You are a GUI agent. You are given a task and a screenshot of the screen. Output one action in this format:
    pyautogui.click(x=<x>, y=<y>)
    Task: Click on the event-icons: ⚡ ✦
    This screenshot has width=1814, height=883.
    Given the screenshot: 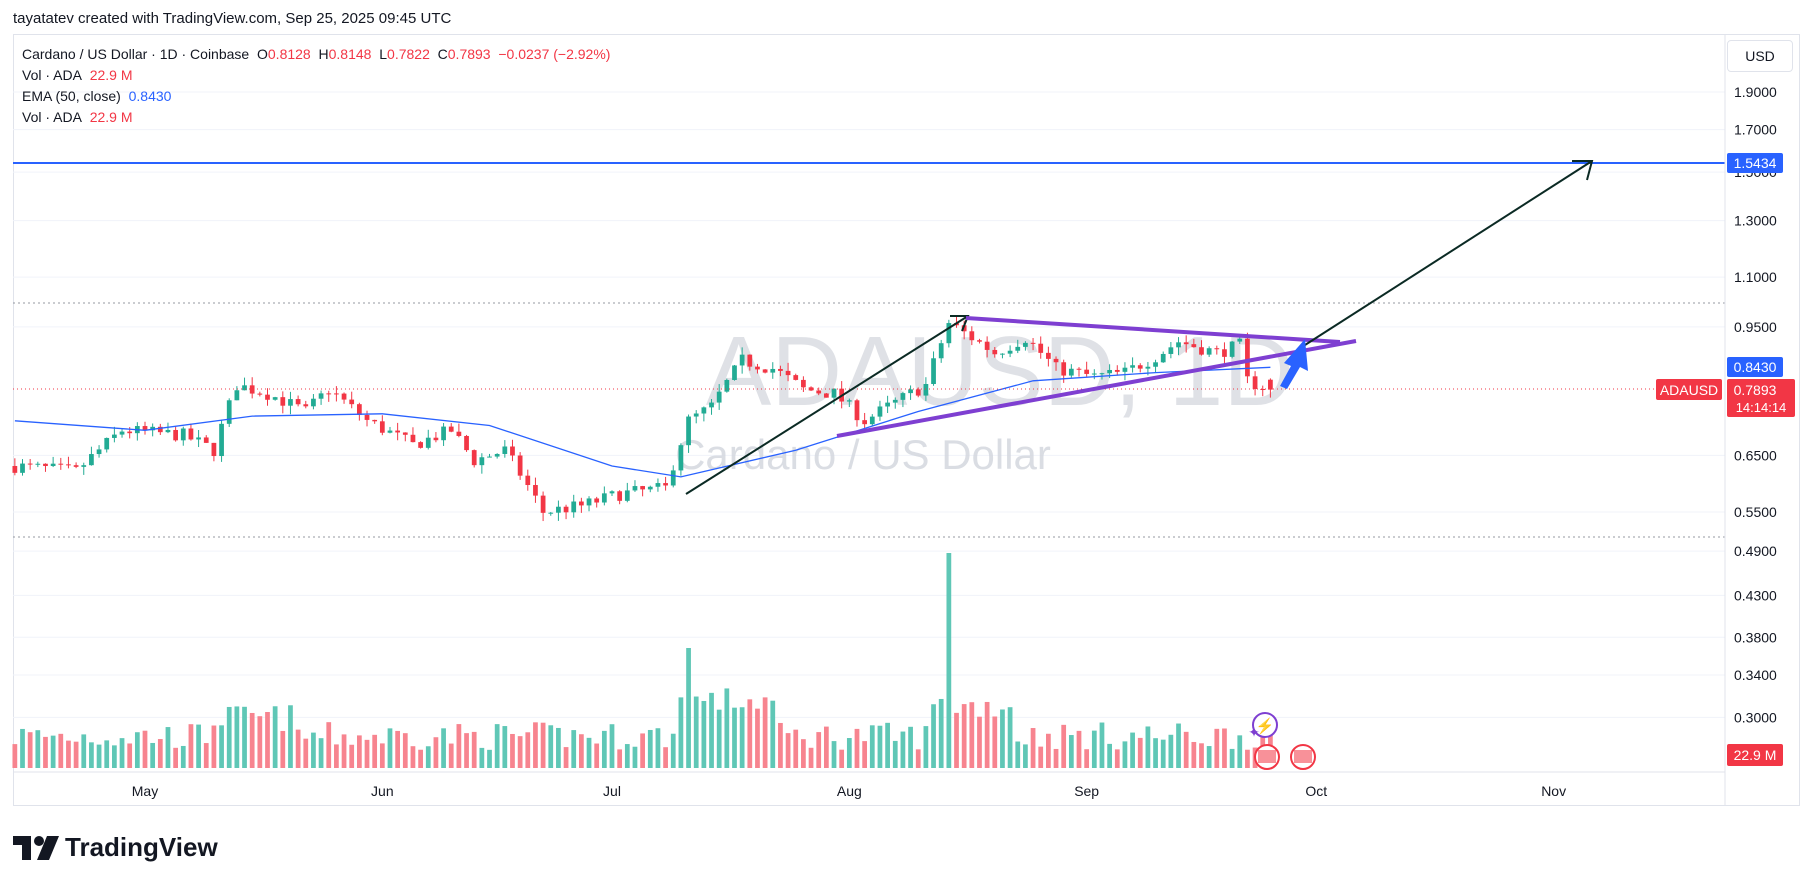 What is the action you would take?
    pyautogui.click(x=1282, y=741)
    